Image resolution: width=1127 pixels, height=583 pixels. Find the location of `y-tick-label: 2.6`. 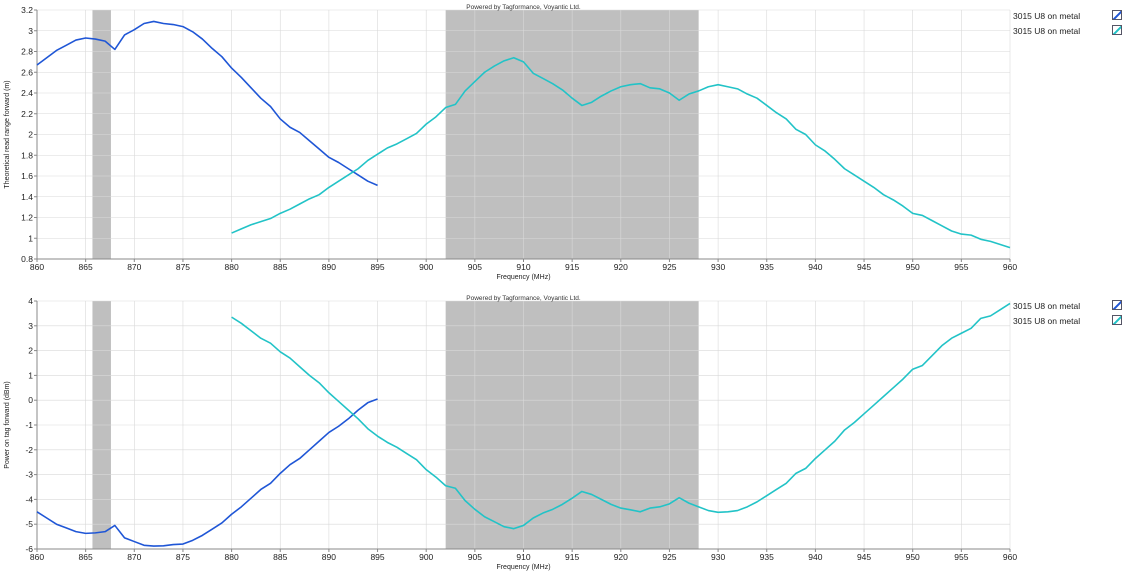

y-tick-label: 2.6 is located at coordinates (27, 72).